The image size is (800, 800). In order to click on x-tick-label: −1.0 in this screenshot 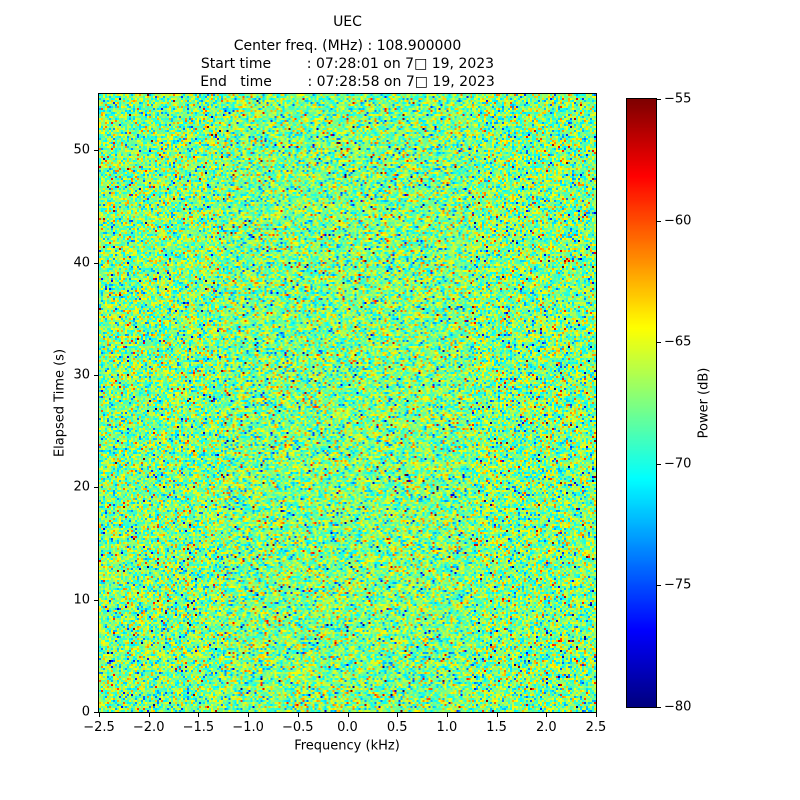, I will do `click(248, 727)`.